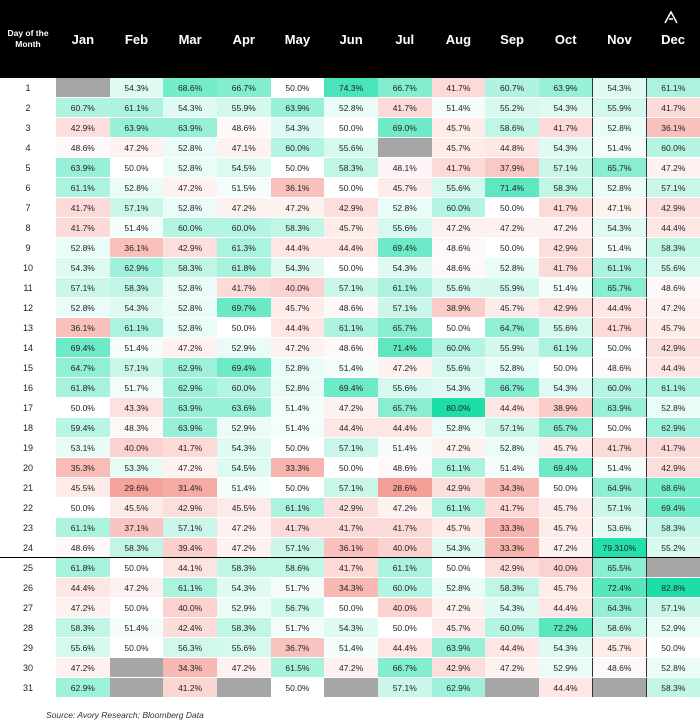 The image size is (700, 726). I want to click on value-cell: 44.1%, so click(190, 567).